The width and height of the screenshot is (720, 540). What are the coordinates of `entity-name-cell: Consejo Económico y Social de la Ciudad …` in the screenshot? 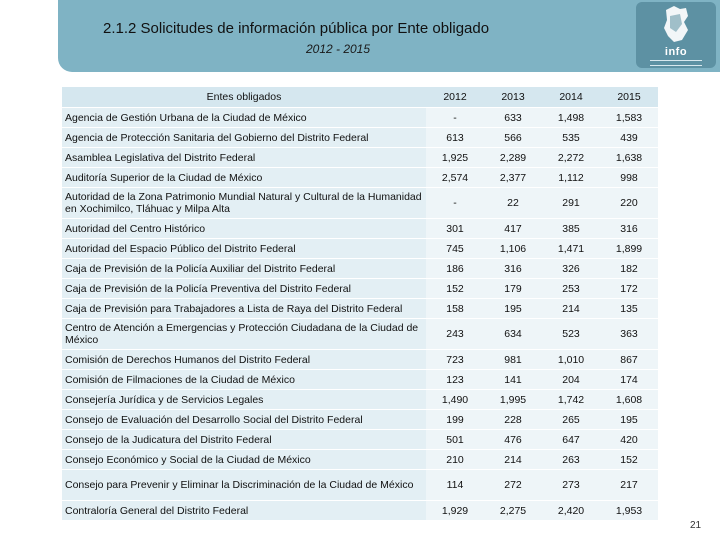 It's located at (244, 459).